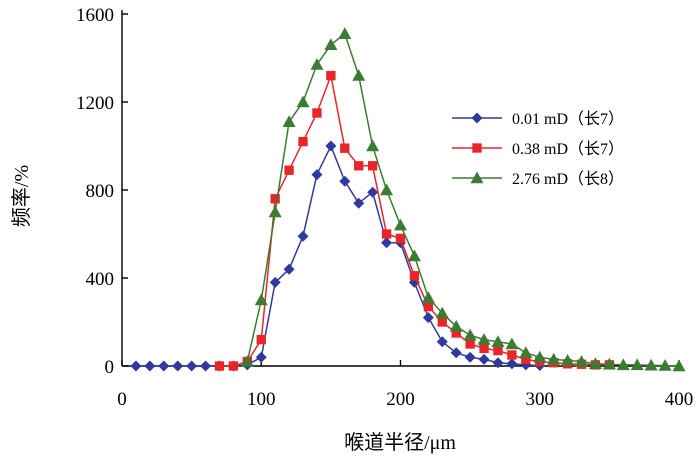 The image size is (700, 466). I want to click on legend-label: 0.01 mD（长7）, so click(568, 119).